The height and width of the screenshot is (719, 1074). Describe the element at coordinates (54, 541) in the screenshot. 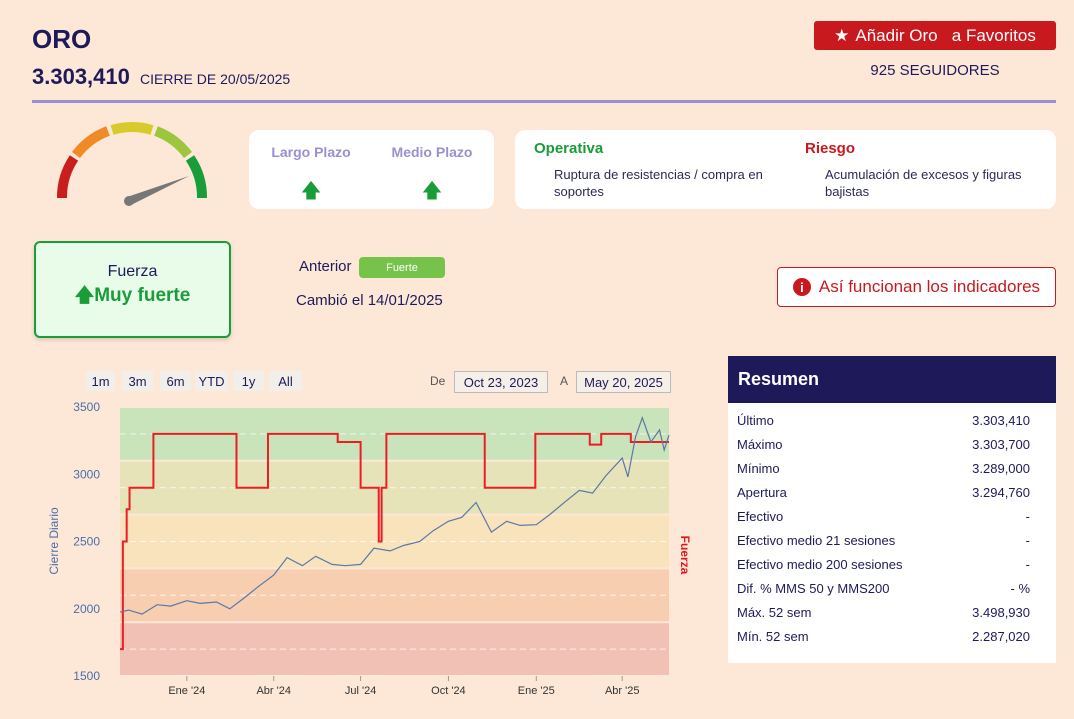

I see `y-axis-label: Cierre Diario` at that location.